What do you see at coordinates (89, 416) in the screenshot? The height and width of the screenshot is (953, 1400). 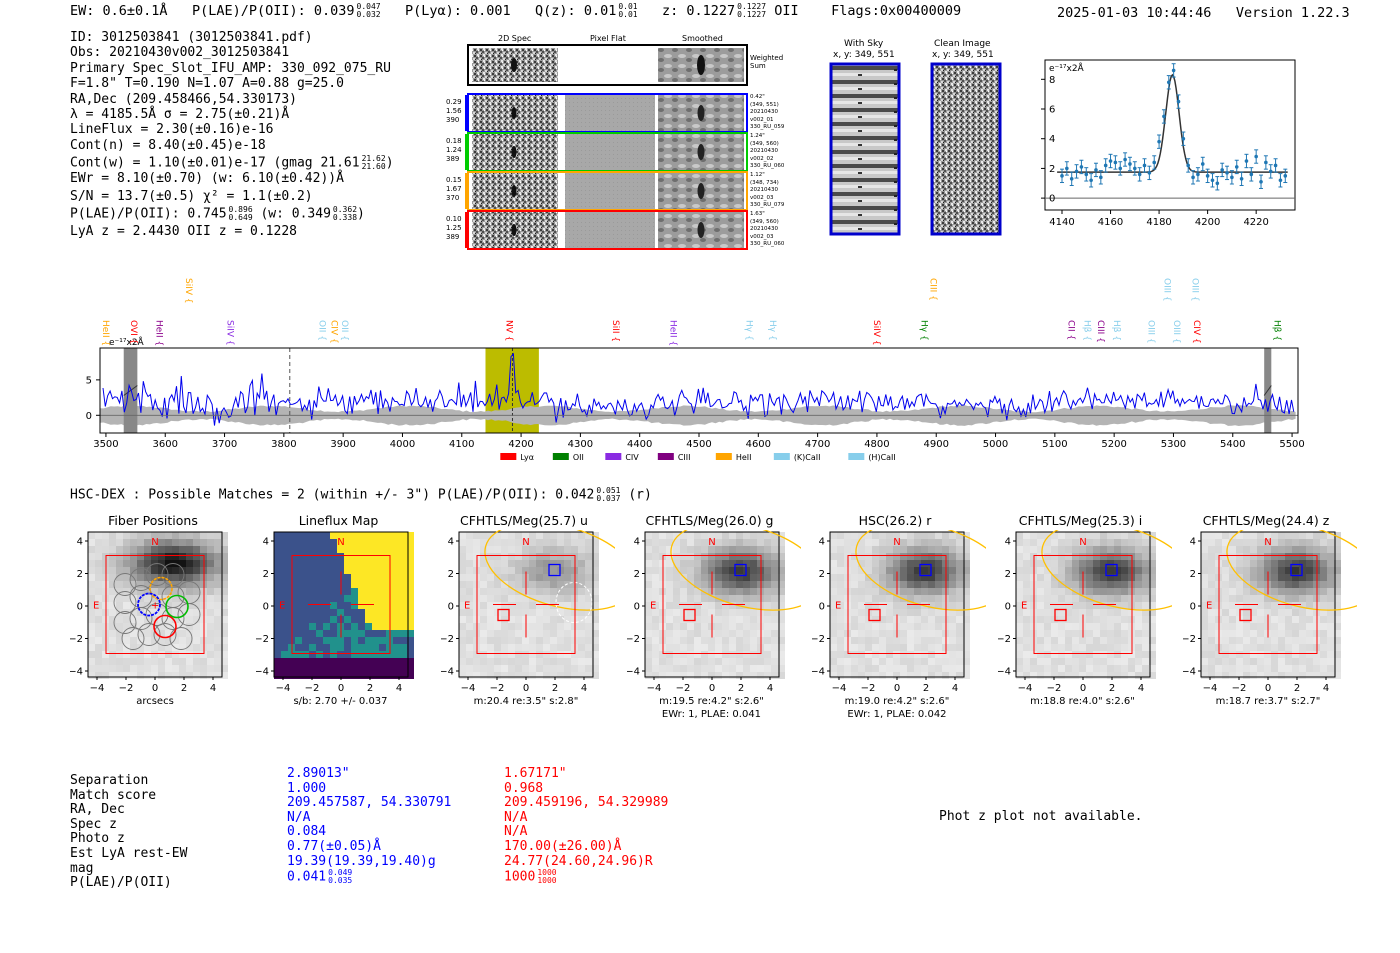 I see `spectrum-ytick-label: 0` at bounding box center [89, 416].